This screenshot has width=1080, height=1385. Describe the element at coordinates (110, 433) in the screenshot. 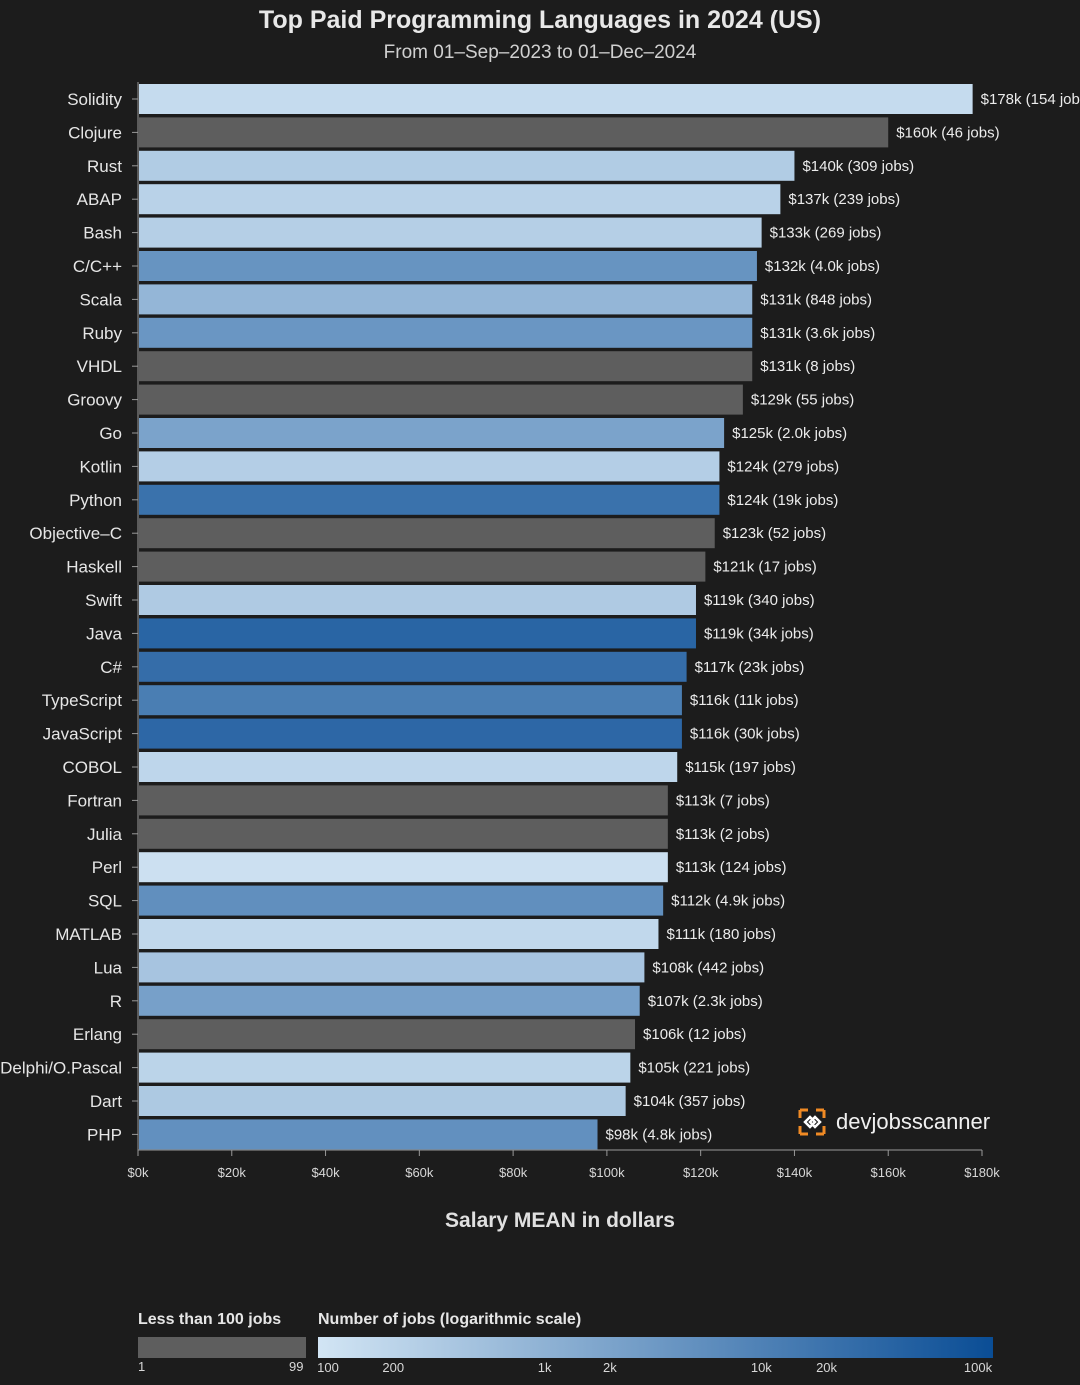

I see `category-label: Go` at that location.